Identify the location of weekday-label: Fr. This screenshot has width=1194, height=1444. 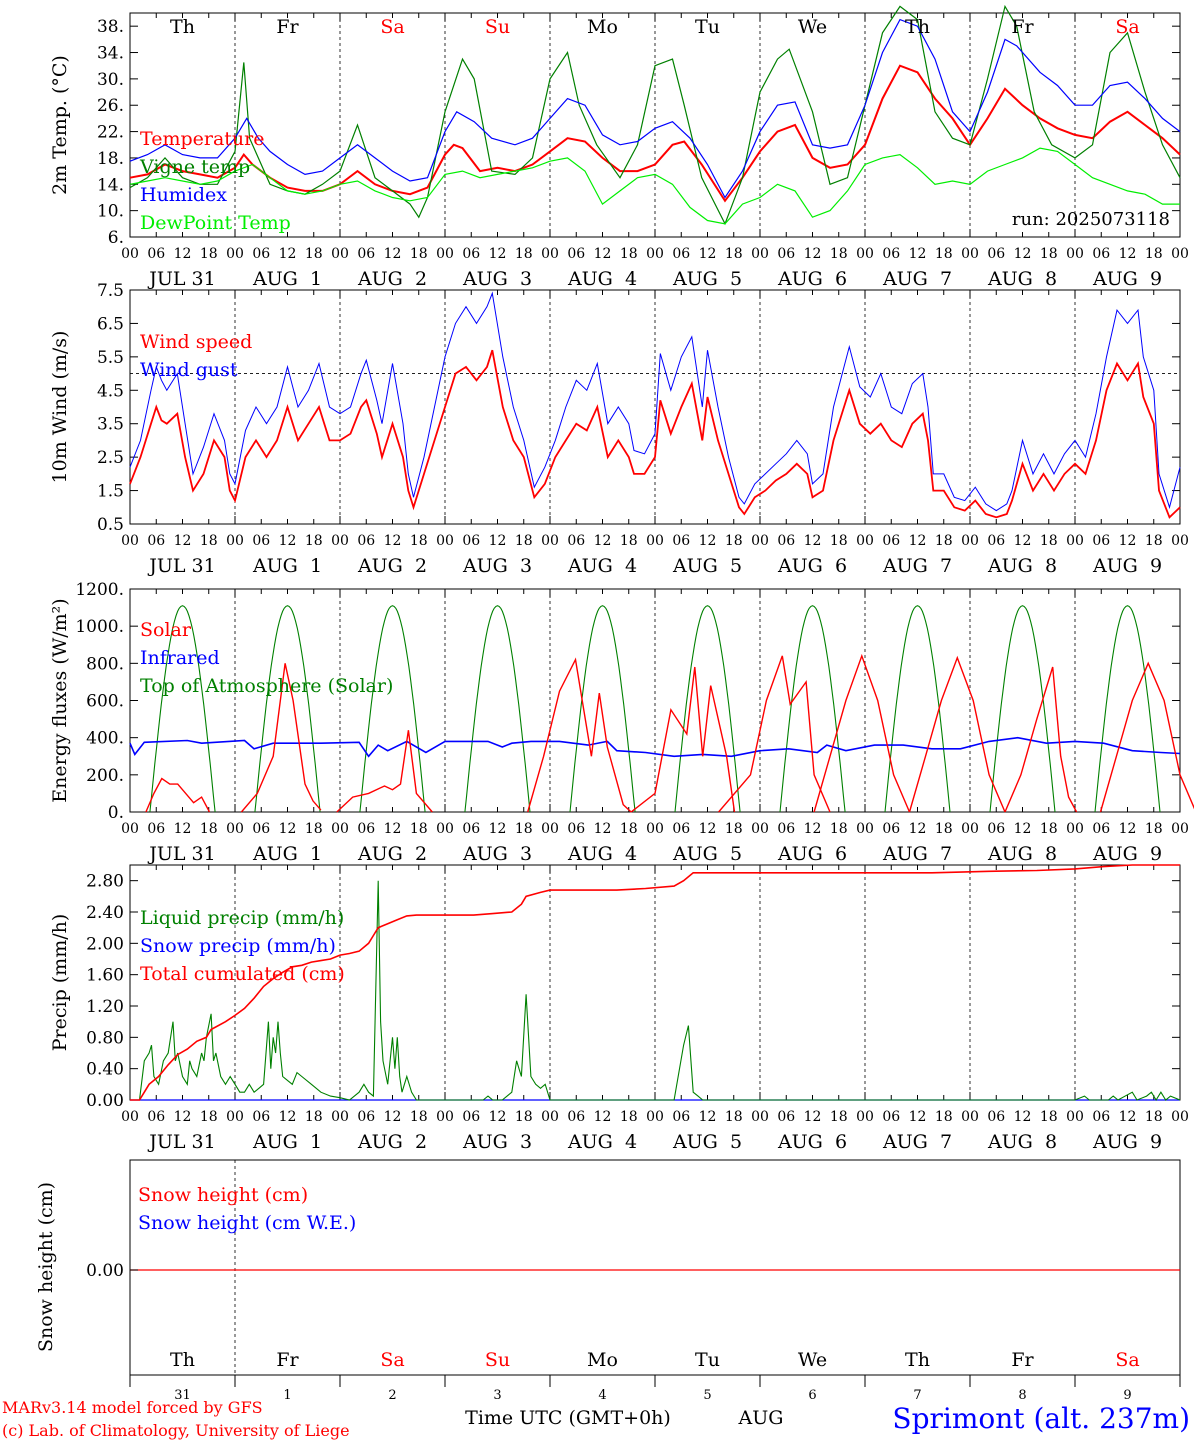
(1022, 1360).